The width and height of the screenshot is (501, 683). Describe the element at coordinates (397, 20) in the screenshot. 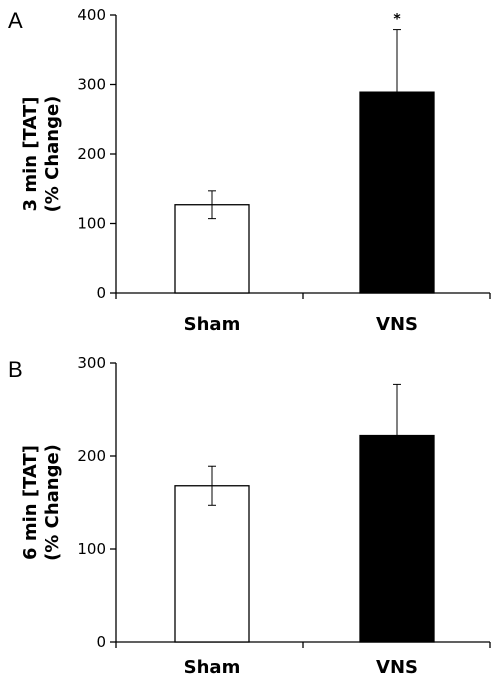

I see `significance-marker: *` at that location.